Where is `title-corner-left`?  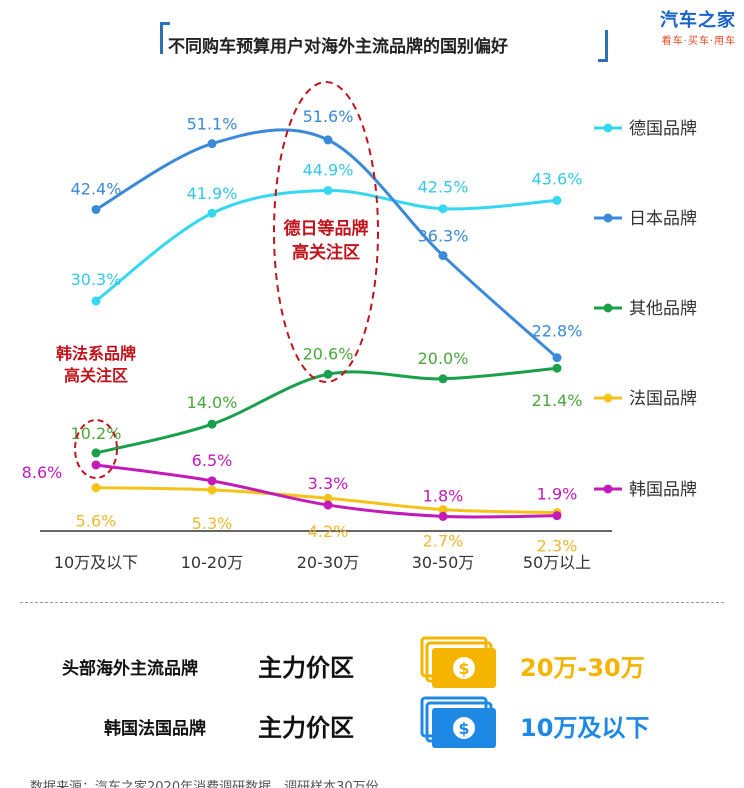
title-corner-left is located at coordinates (165, 38).